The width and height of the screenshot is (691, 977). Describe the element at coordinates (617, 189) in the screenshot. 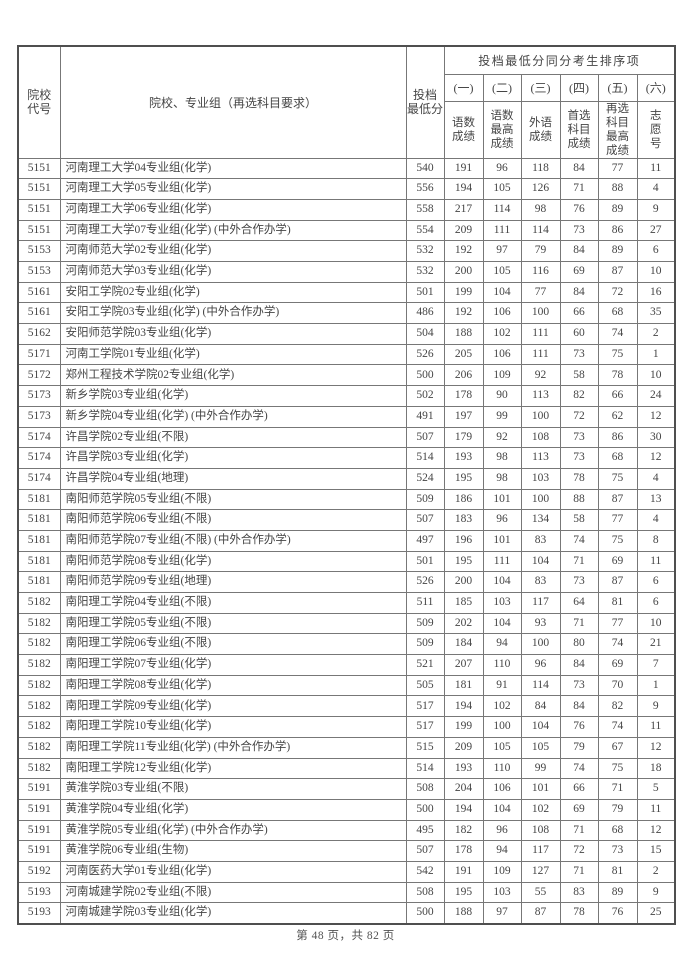

I see `sort-value-5: 88` at that location.